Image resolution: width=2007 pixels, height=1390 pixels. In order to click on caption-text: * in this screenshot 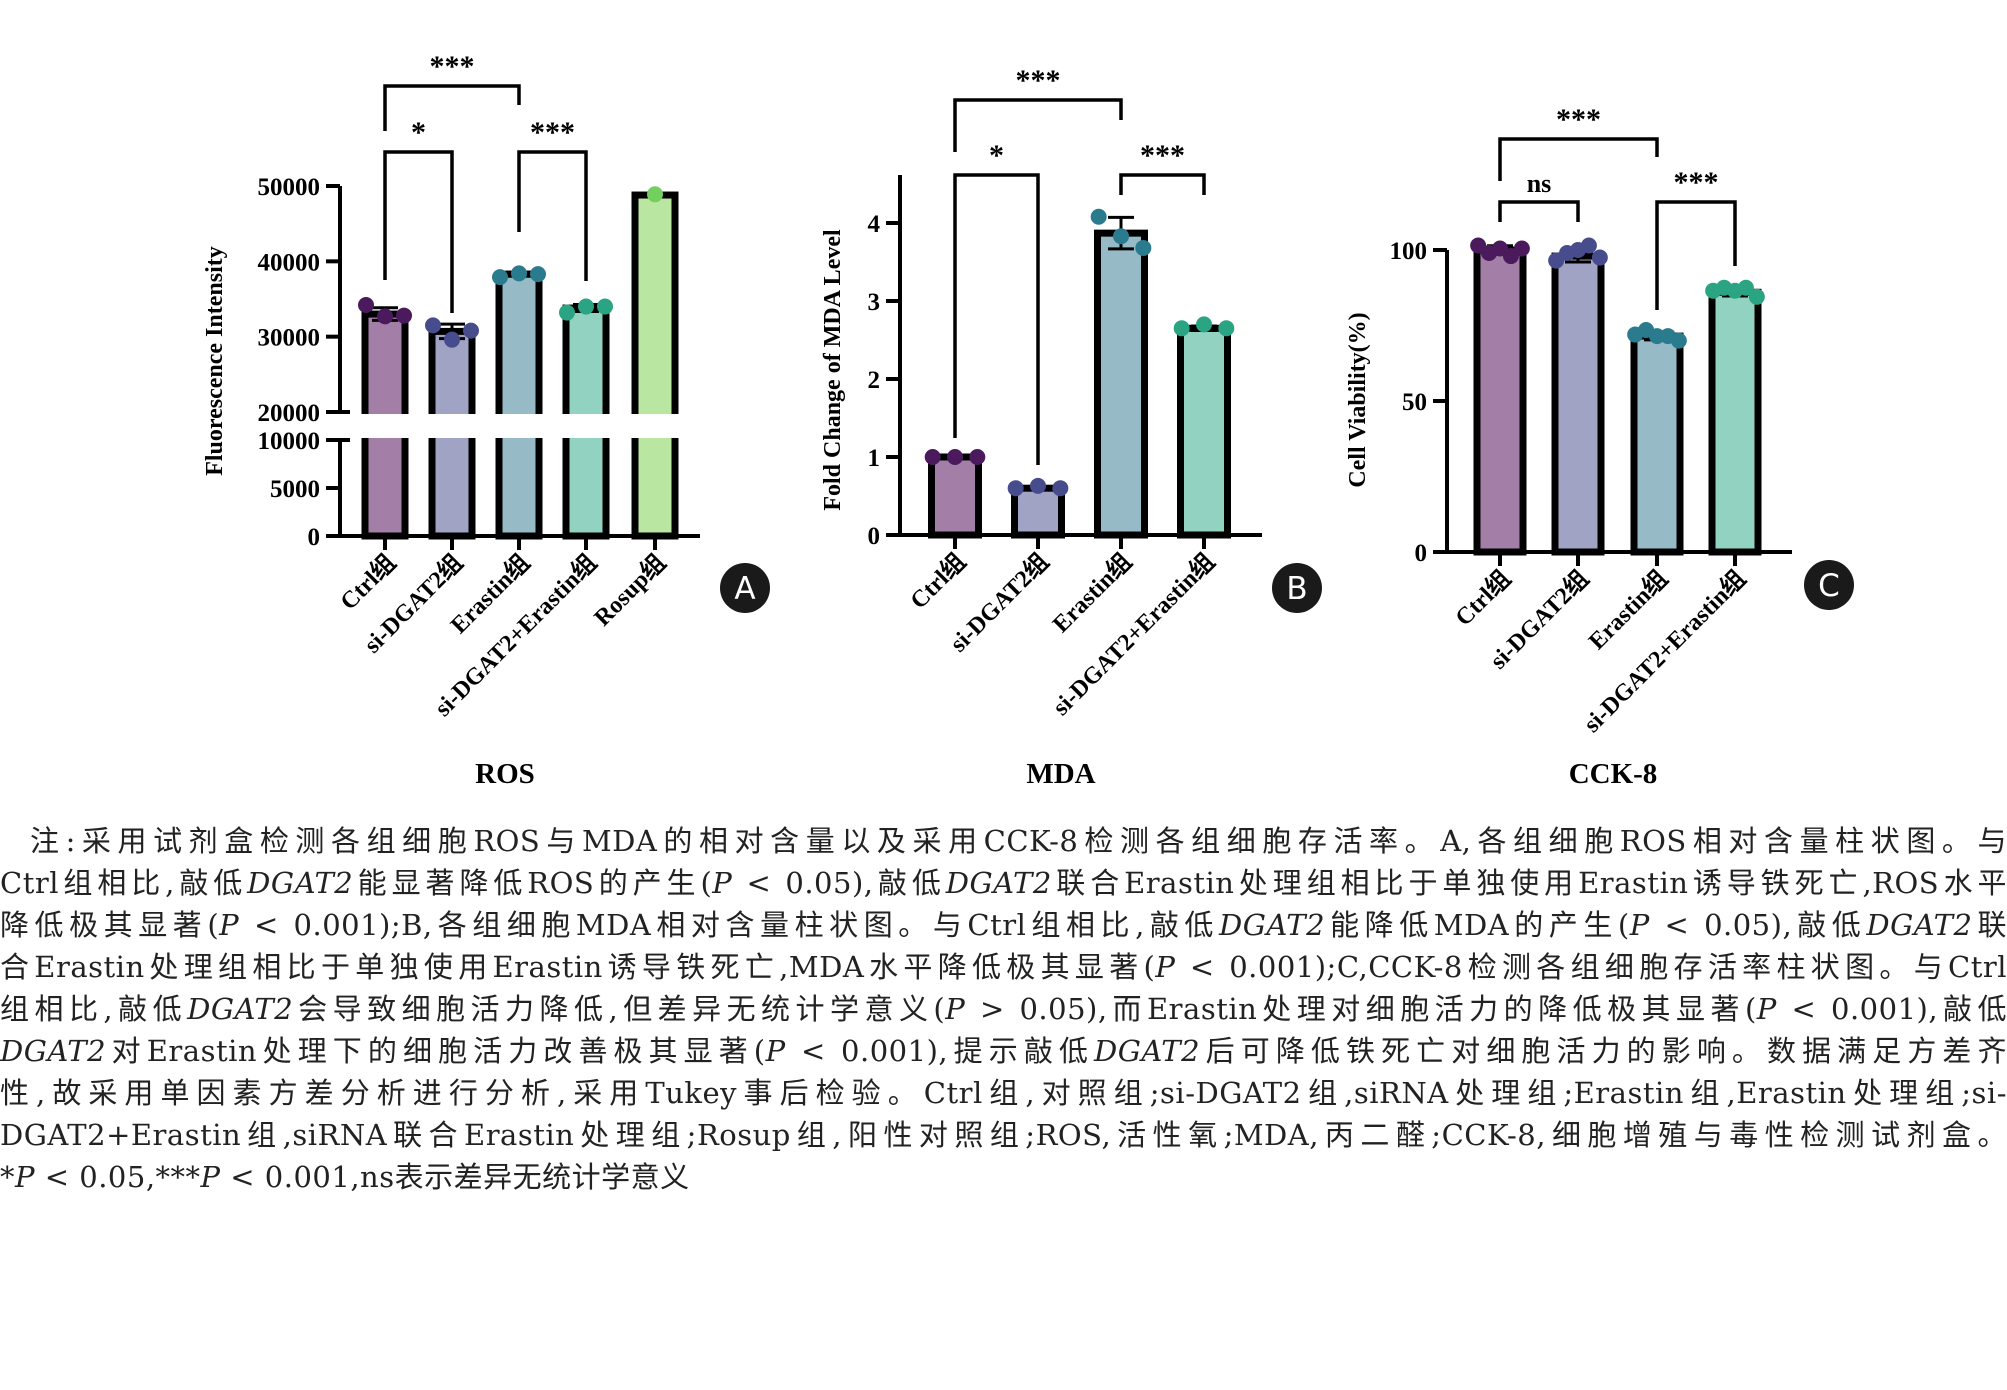, I will do `click(7, 1177)`.